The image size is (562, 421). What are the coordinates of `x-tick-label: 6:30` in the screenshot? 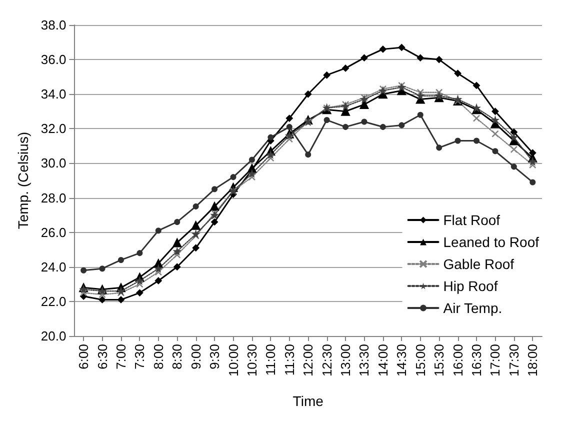 It's located at (102, 357).